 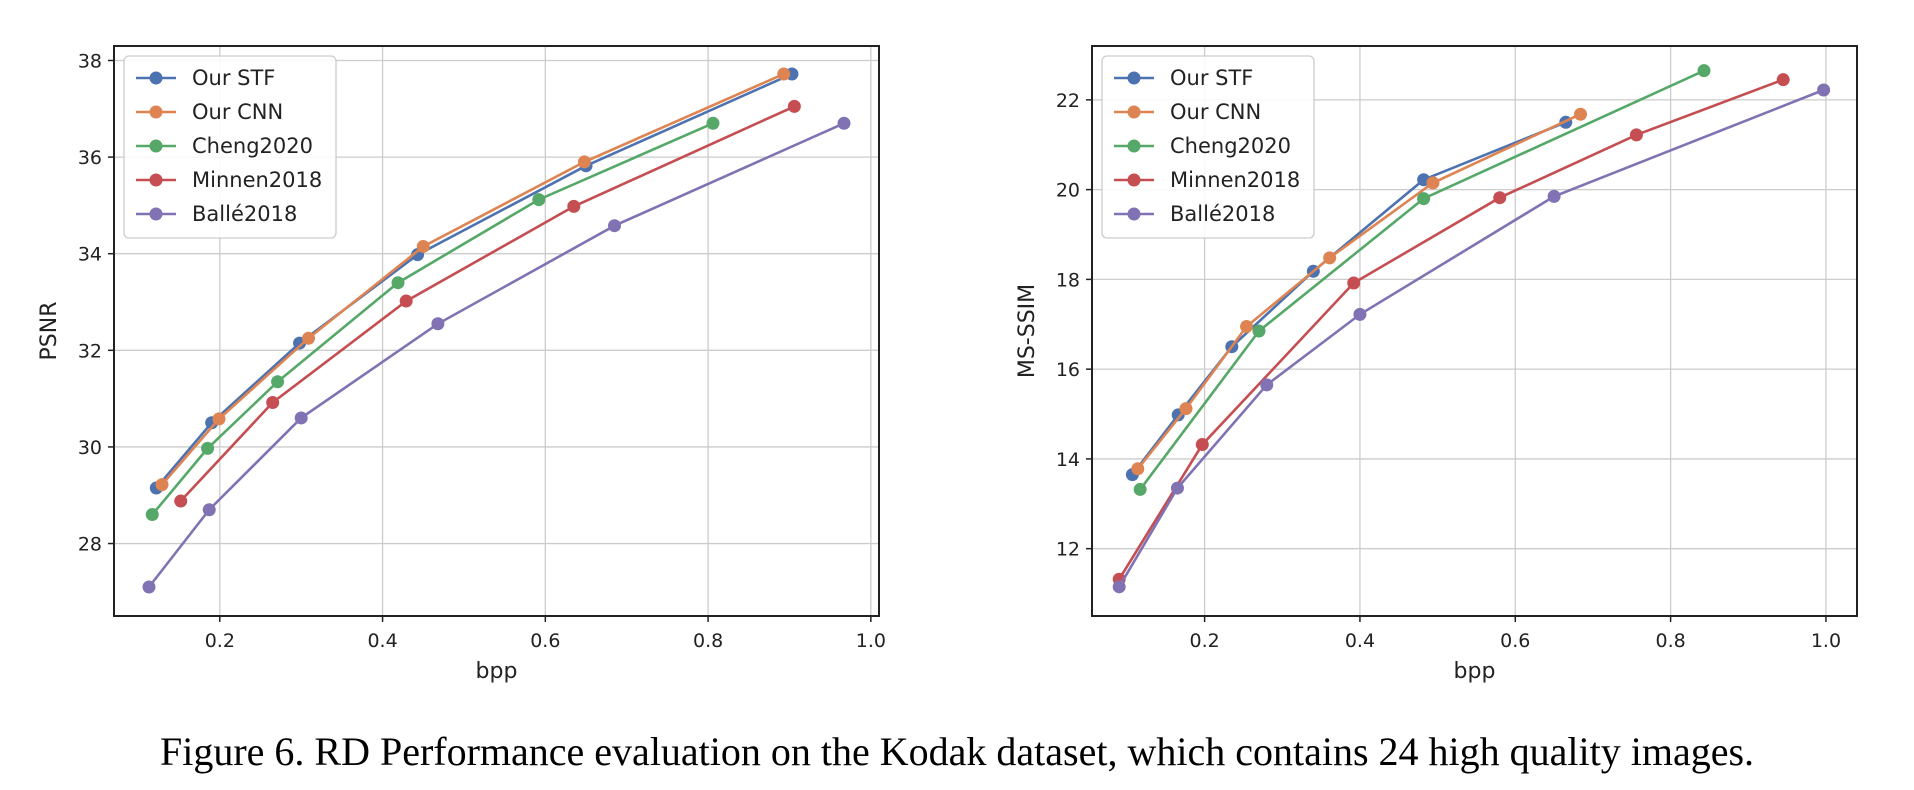 I want to click on y-tick-label: 36, so click(x=90, y=158).